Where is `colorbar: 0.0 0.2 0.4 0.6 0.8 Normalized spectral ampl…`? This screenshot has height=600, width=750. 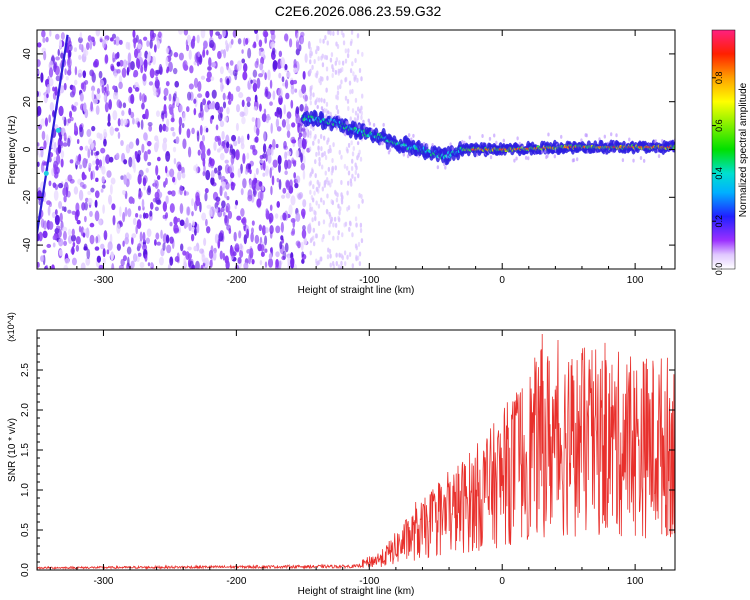
colorbar: 0.0 0.2 0.4 0.6 0.8 Normalized spectral ampl… is located at coordinates (730, 152).